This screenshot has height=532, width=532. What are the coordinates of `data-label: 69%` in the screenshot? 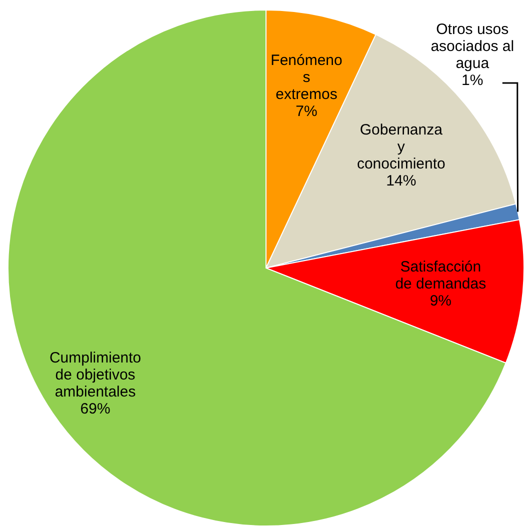 It's located at (95, 409).